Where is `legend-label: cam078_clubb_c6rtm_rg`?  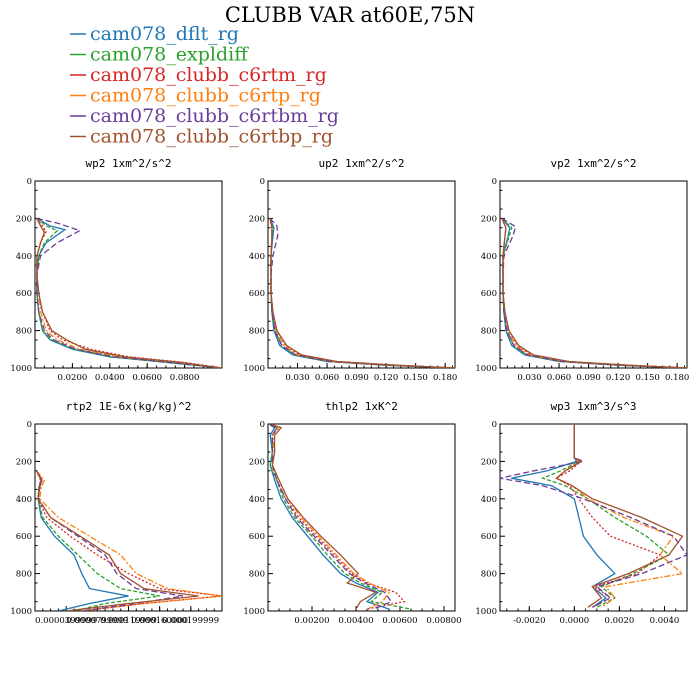 legend-label: cam078_clubb_c6rtm_rg is located at coordinates (208, 75).